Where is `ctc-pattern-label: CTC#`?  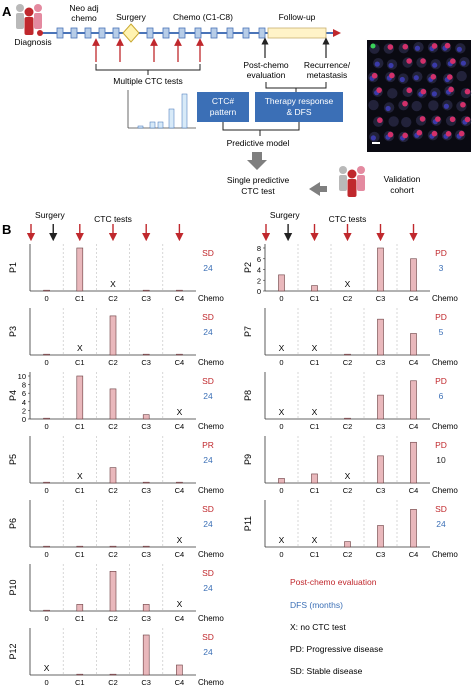 ctc-pattern-label: CTC# is located at coordinates (223, 101).